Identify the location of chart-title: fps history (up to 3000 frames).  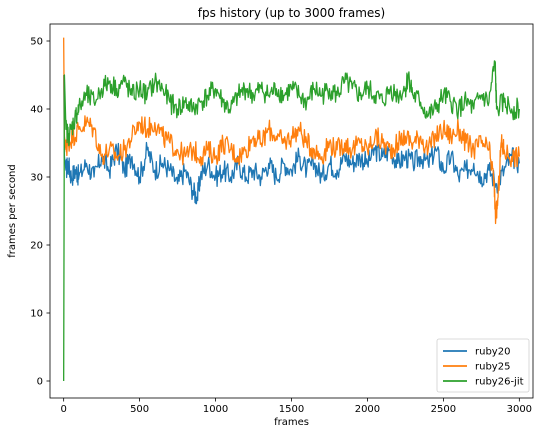
(291, 13).